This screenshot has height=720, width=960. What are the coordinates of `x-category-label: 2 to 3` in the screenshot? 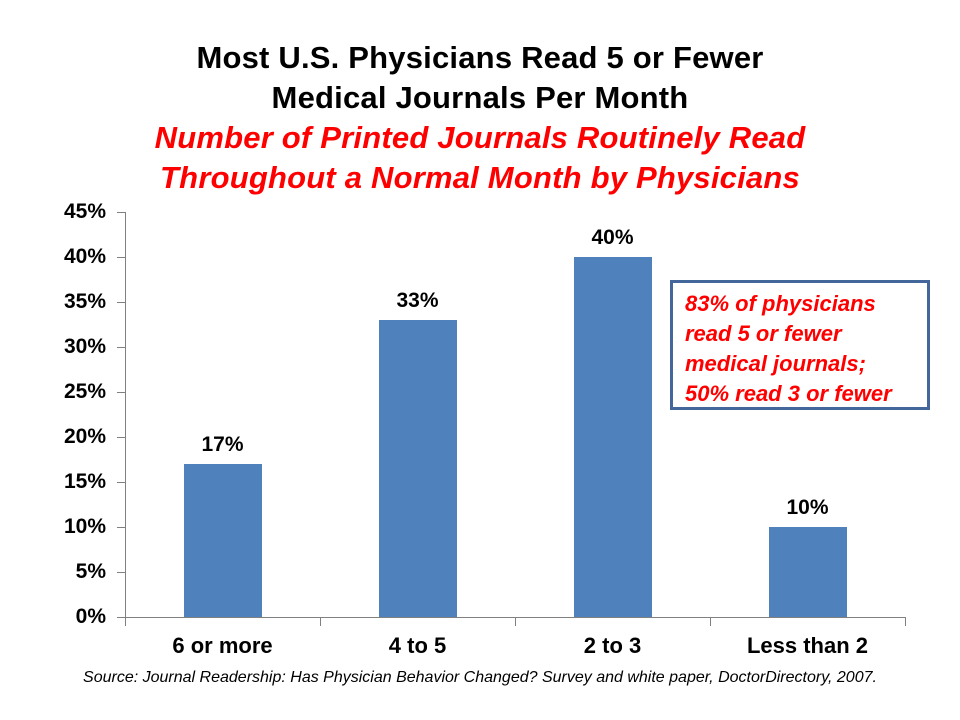 It's located at (612, 645).